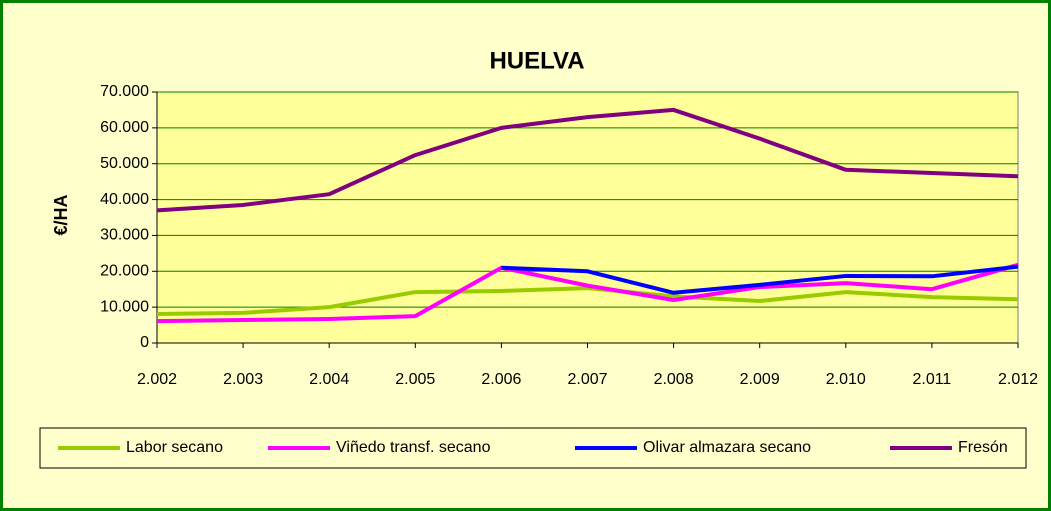 The width and height of the screenshot is (1051, 511). I want to click on legend-label: Fresón, so click(983, 447).